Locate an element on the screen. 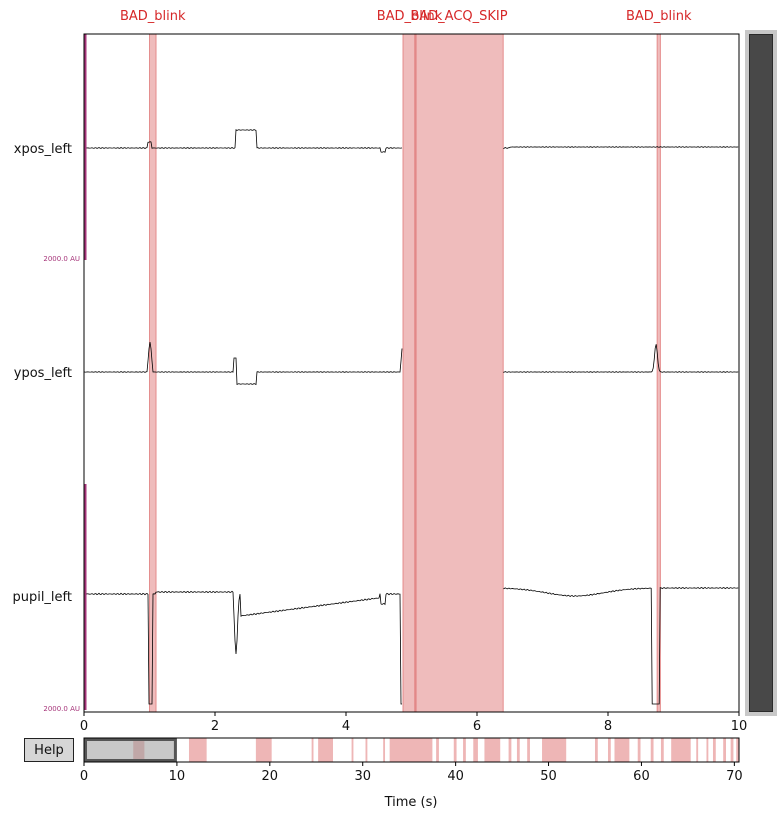 This screenshot has width=783, height=816. channel-label: ypos_left is located at coordinates (43, 373).